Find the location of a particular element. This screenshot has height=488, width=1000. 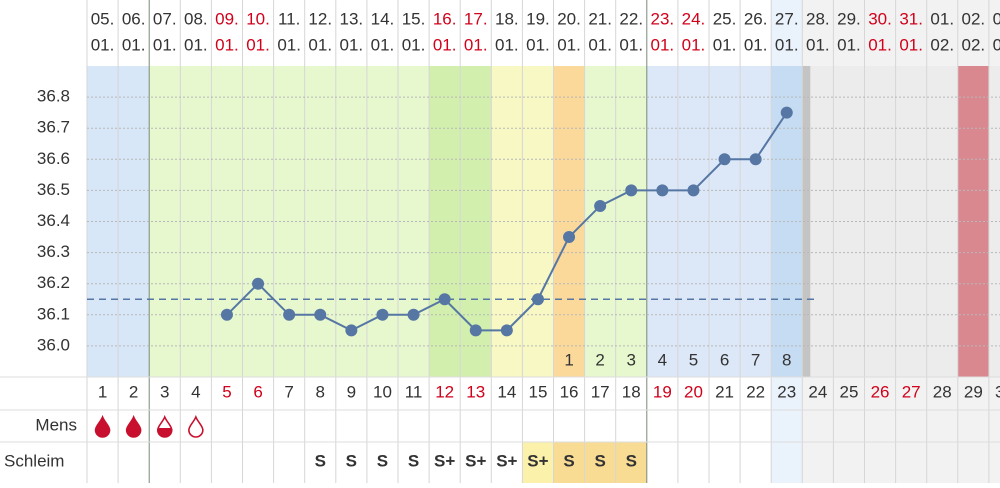

schleim-shade is located at coordinates (600, 462).